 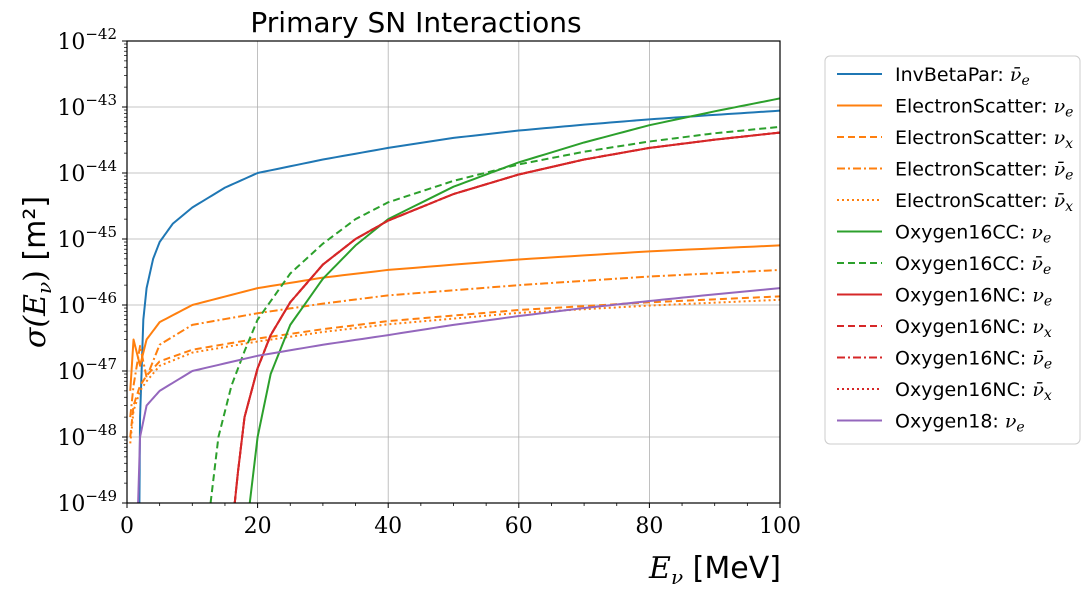 What do you see at coordinates (973, 297) in the screenshot?
I see `legend-label-7: Oxygen16NC: νe` at bounding box center [973, 297].